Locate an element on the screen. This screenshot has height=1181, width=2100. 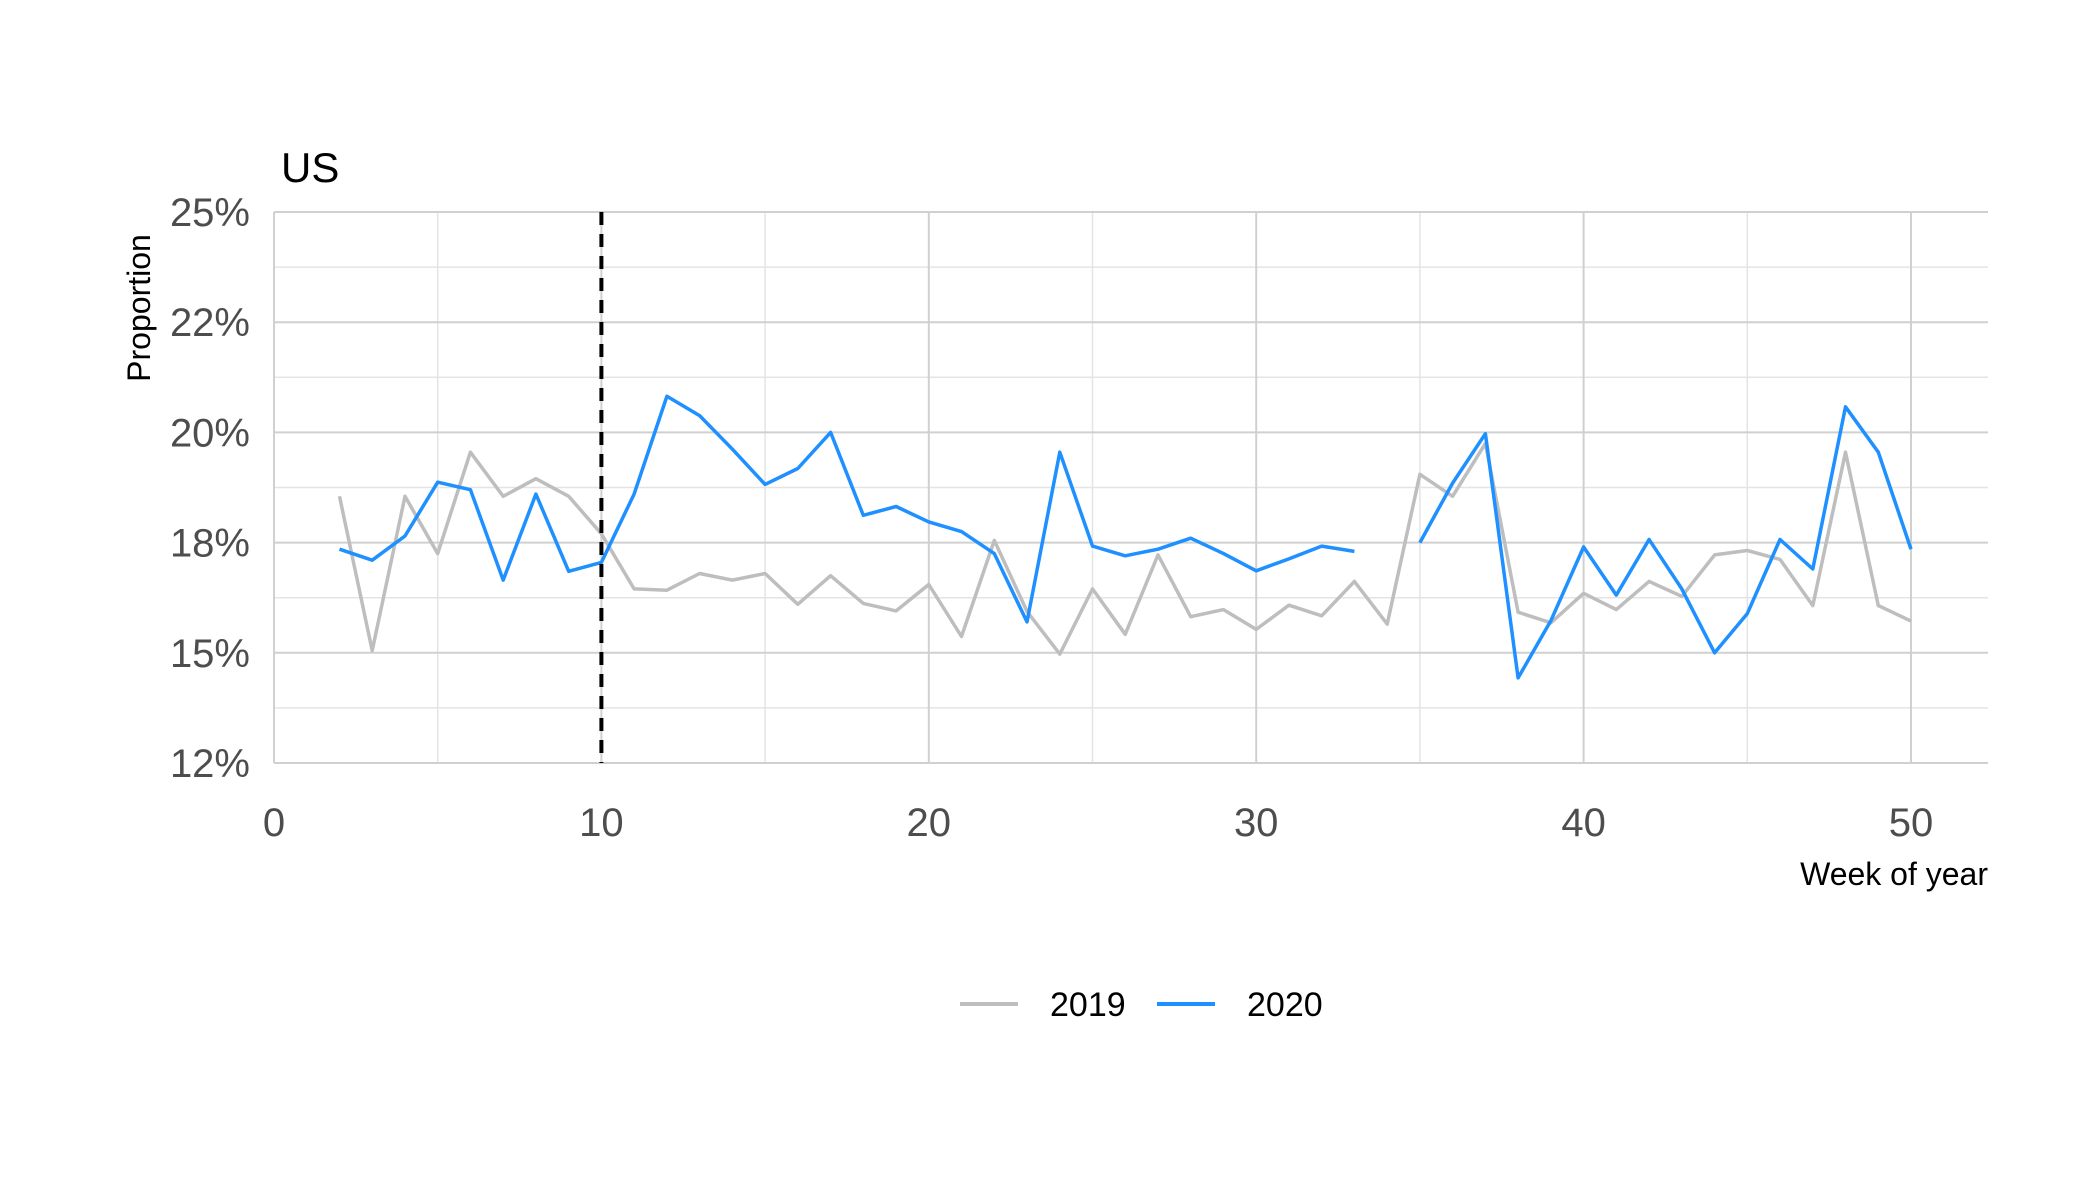
y-tick-label: 20% is located at coordinates (210, 433).